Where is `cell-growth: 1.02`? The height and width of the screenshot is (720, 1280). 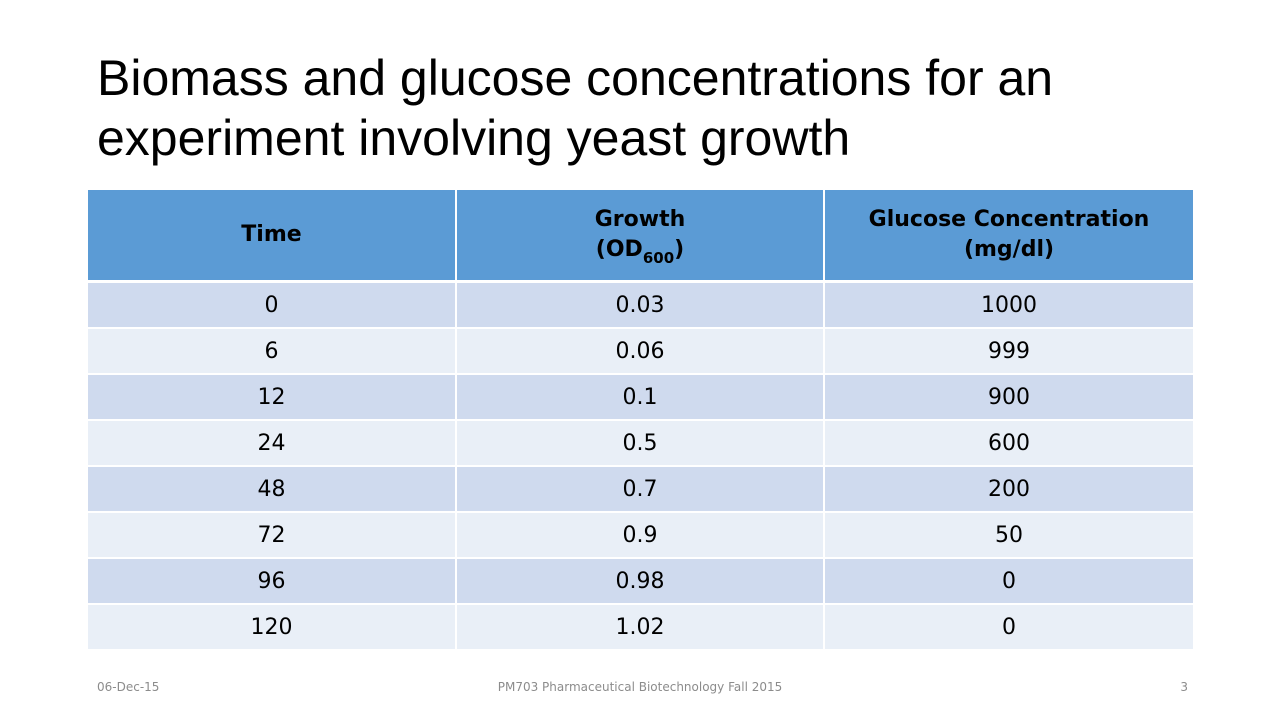
cell-growth: 1.02 is located at coordinates (640, 627).